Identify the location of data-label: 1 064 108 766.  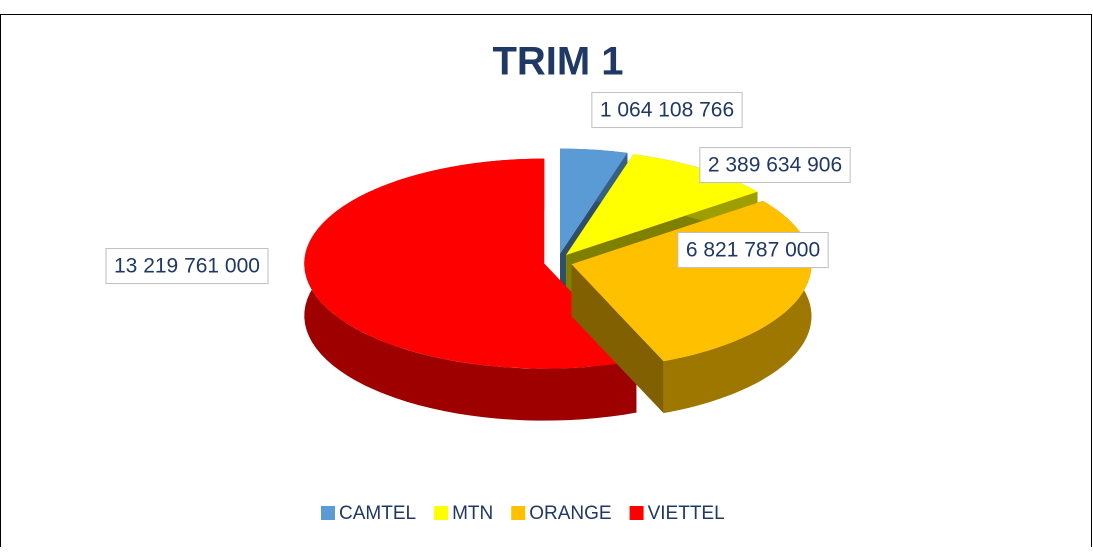
(667, 110).